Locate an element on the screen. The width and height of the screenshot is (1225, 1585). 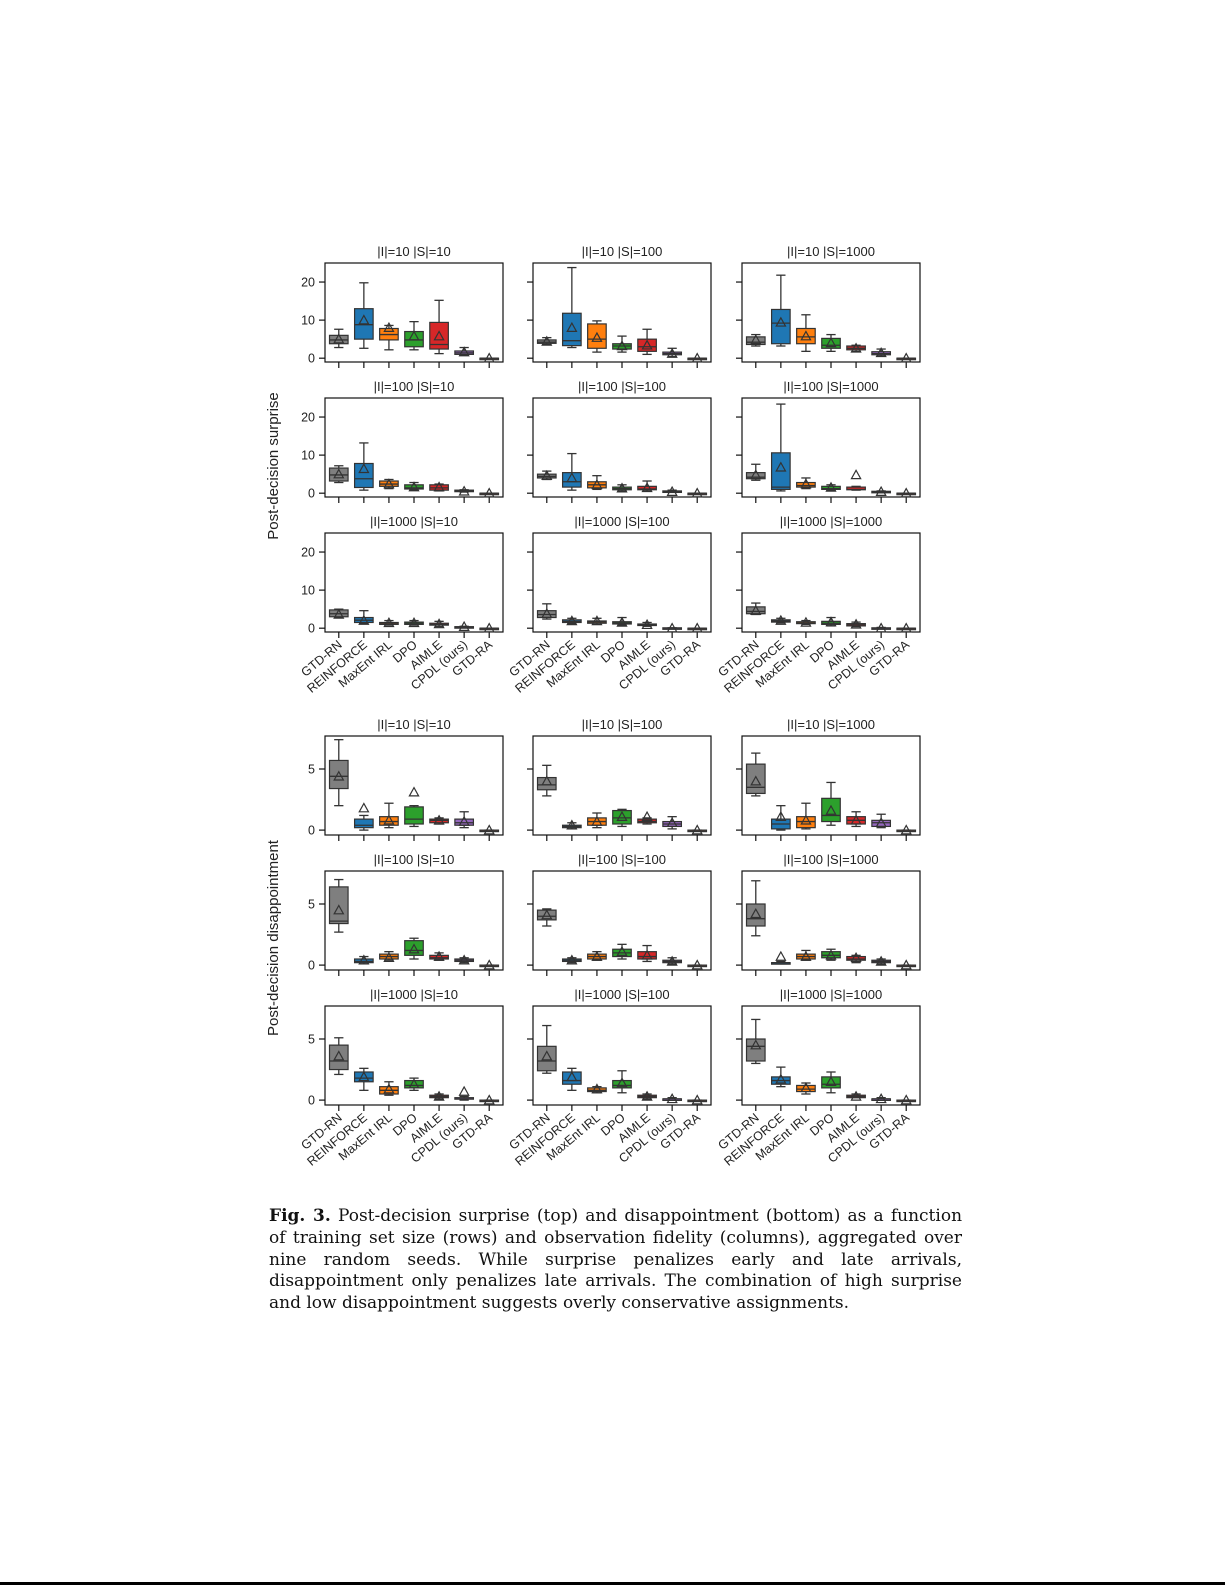
panel-title: |I|=1000 |S|=1000 is located at coordinates (831, 994).